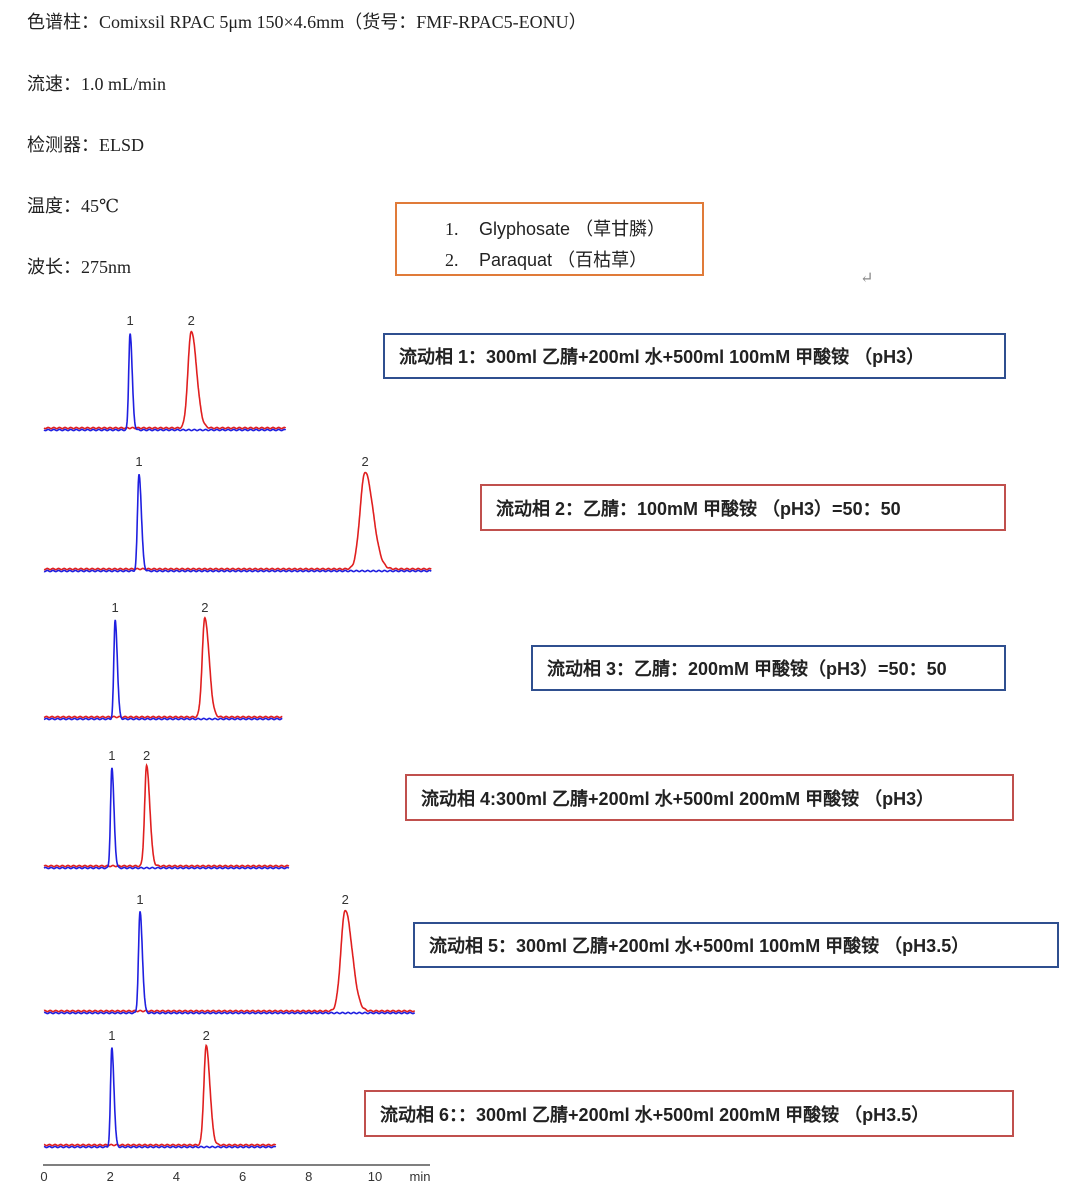  I want to click on chromatogram-5-peak-label-2: 2, so click(345, 899).